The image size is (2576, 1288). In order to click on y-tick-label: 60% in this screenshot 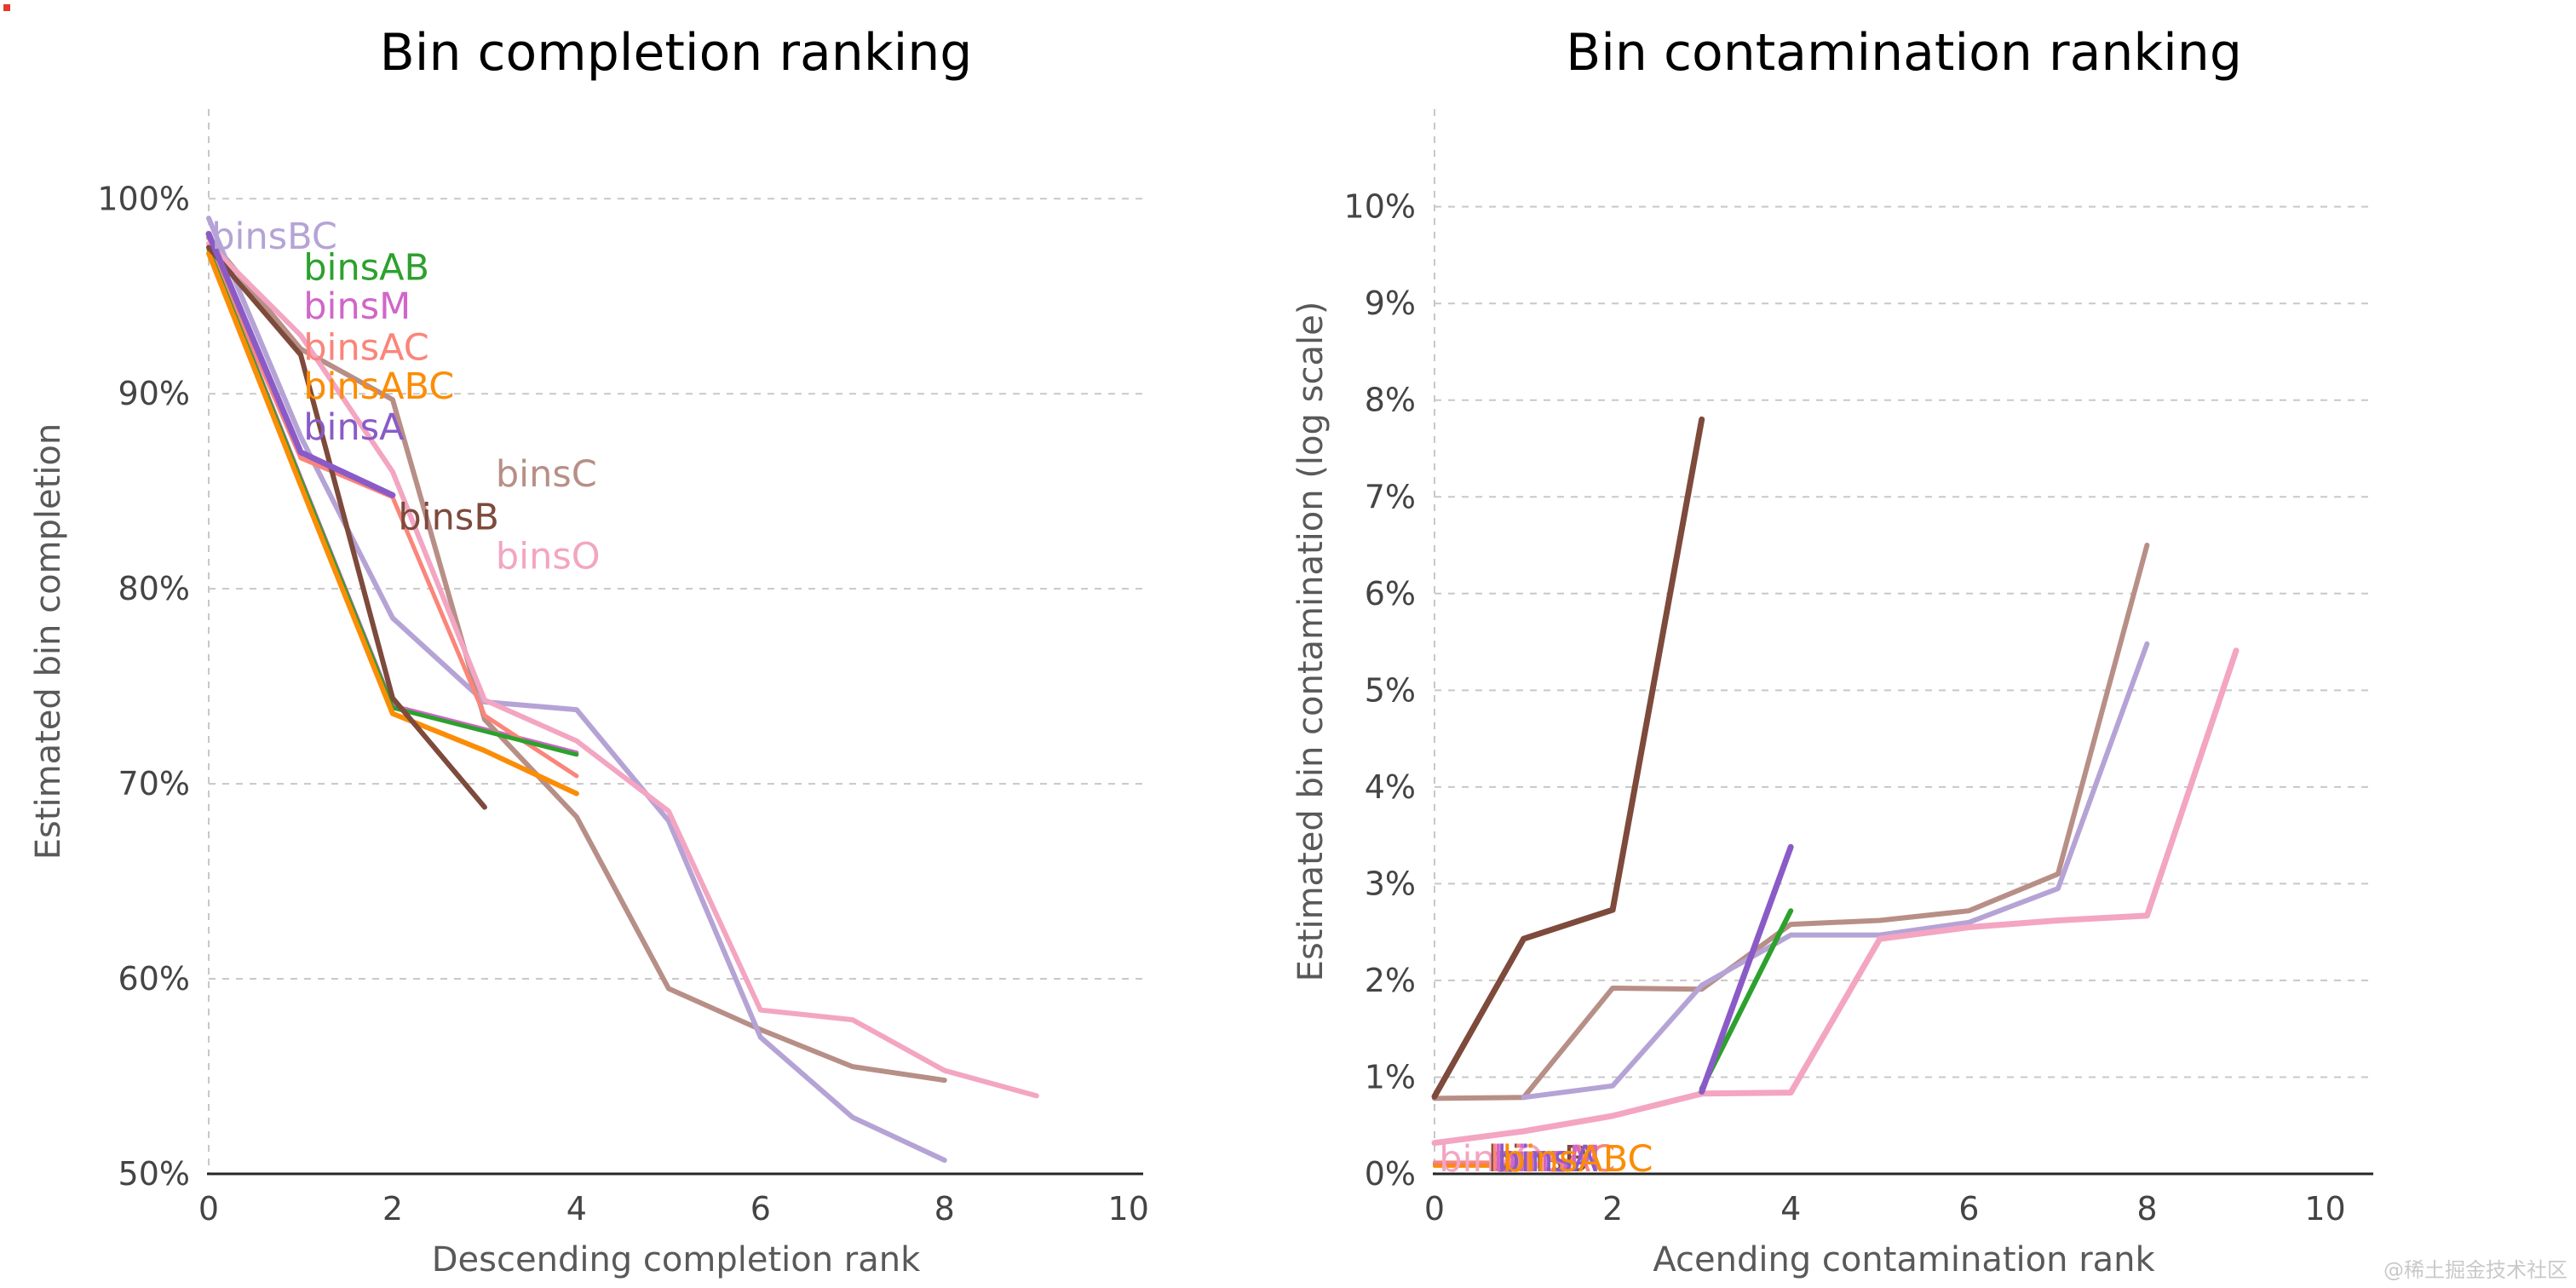, I will do `click(154, 979)`.